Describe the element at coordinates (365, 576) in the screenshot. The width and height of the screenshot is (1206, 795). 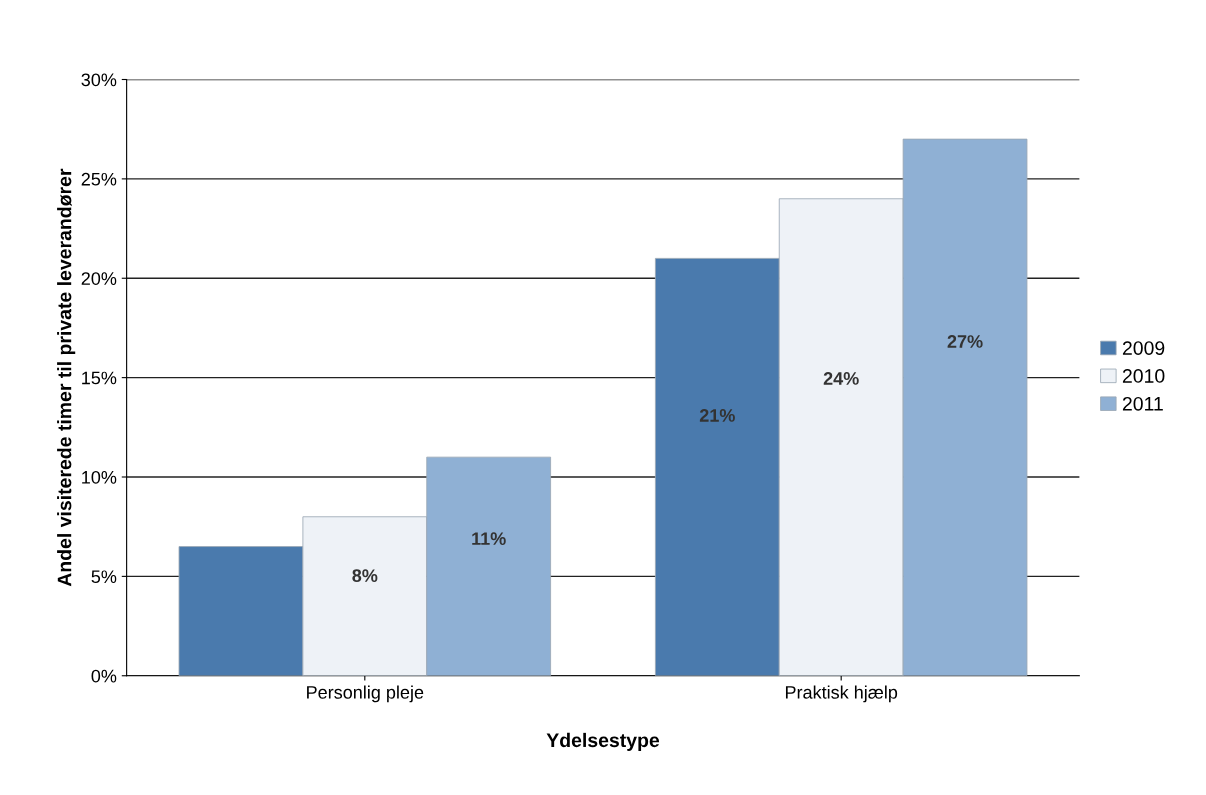
I see `data-label: 8%` at that location.